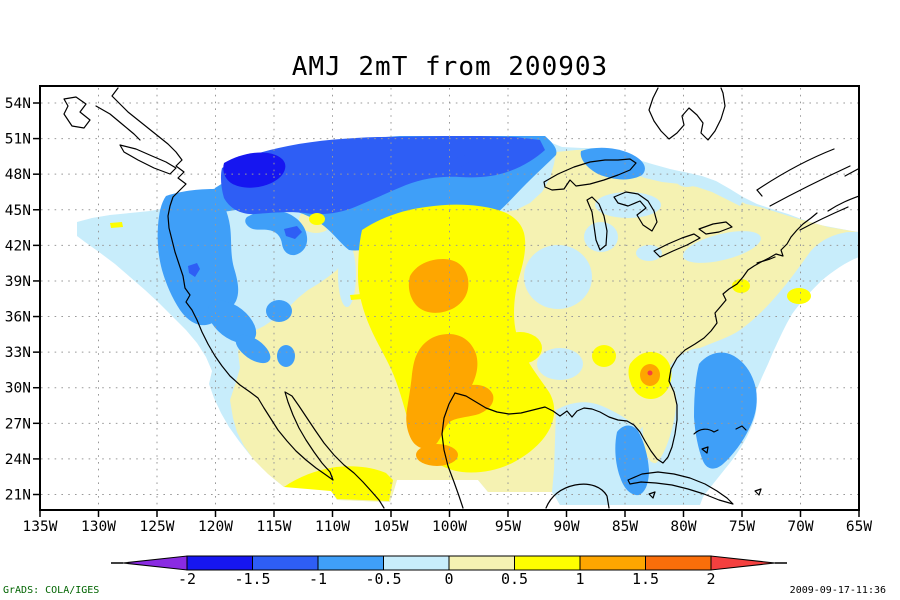 The width and height of the screenshot is (900, 600). I want to click on colorbar-tick-label: 1.5, so click(645, 579).